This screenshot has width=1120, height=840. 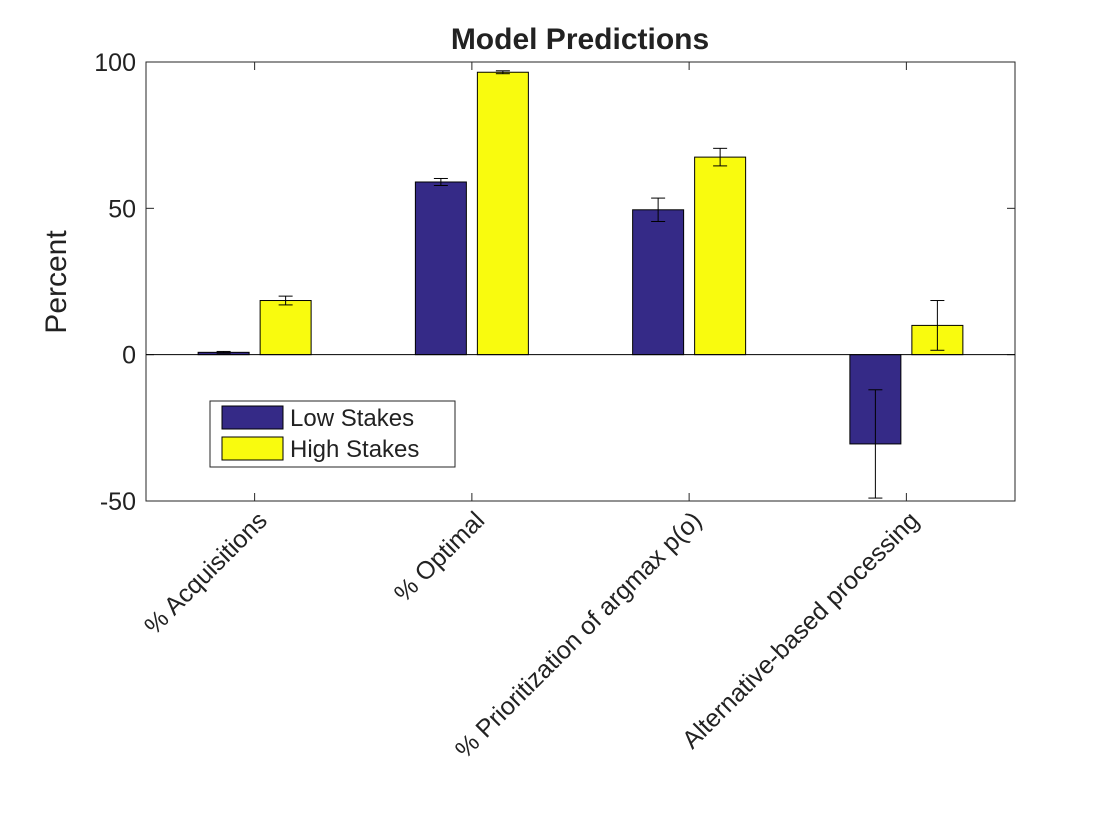 I want to click on x-category-label: Alternative-based processing, so click(x=801, y=630).